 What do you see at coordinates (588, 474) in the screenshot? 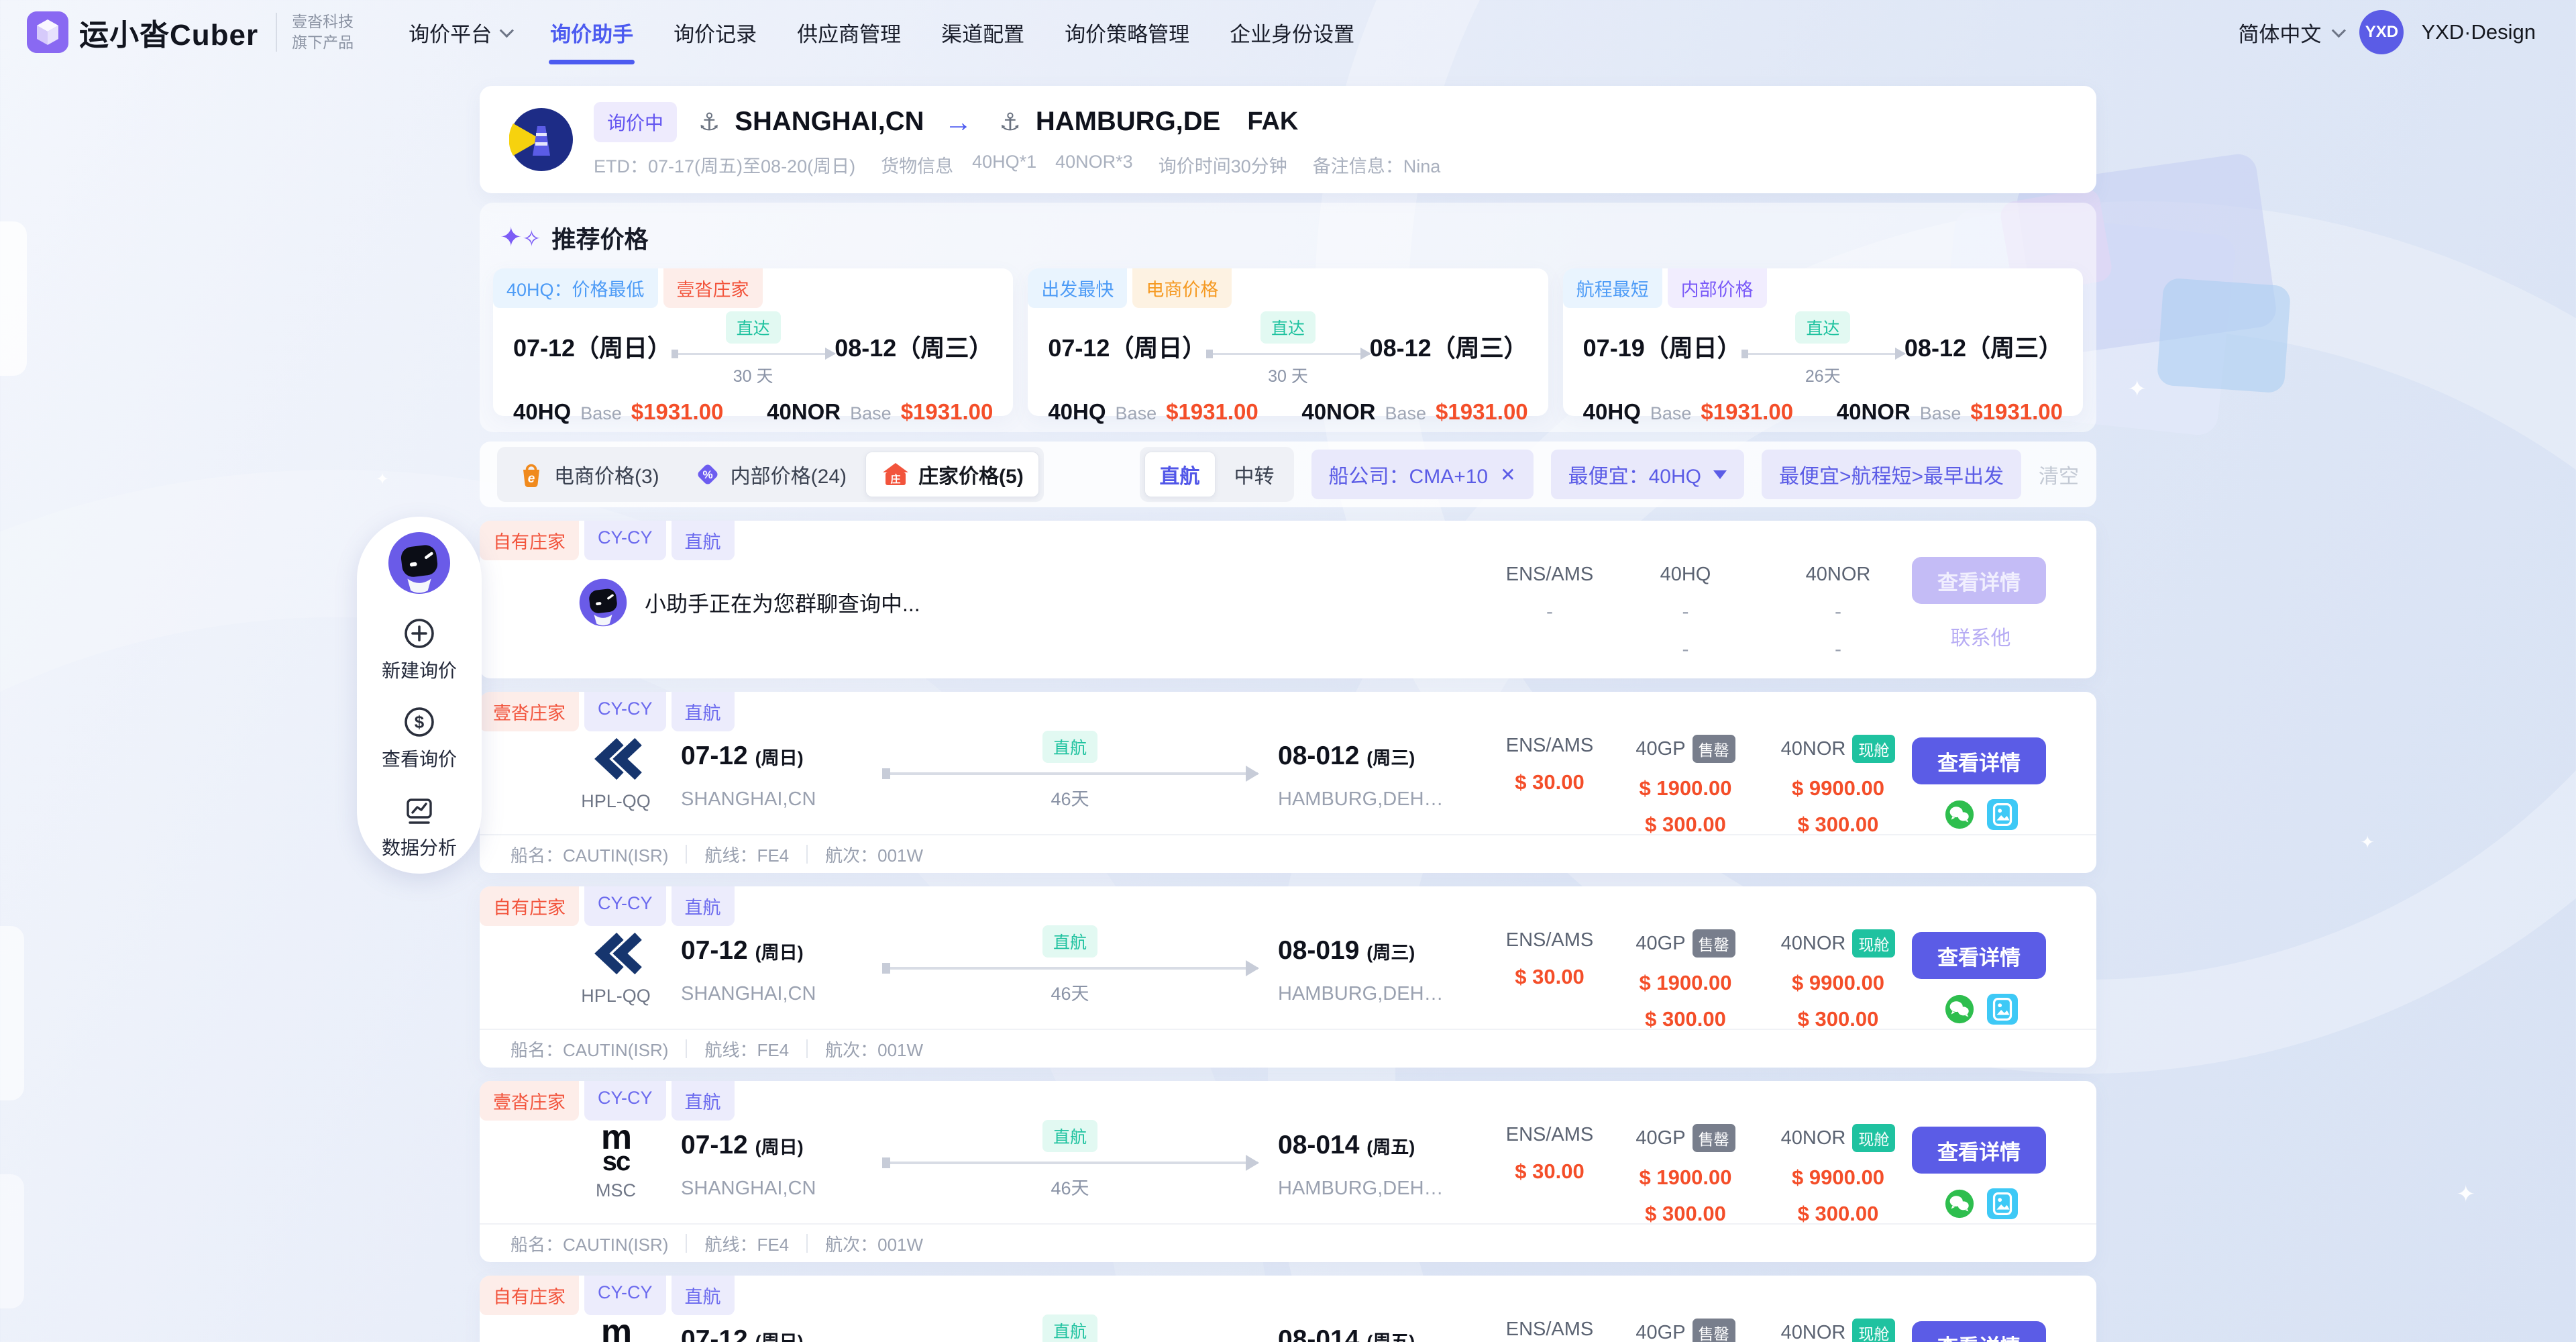
I see `tab-ecommerce-price: e 电商价格(3)` at bounding box center [588, 474].